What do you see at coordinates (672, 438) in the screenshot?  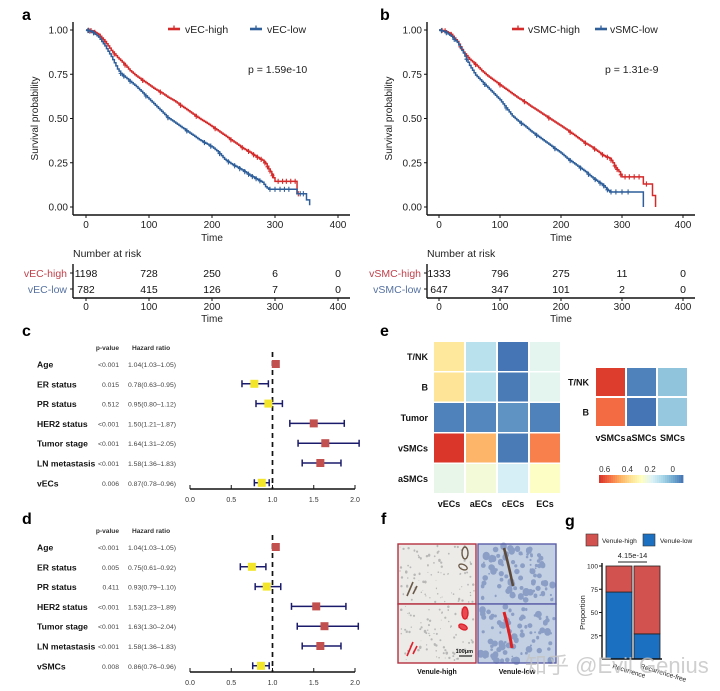 I see `heatmap-col-label: SMCs` at bounding box center [672, 438].